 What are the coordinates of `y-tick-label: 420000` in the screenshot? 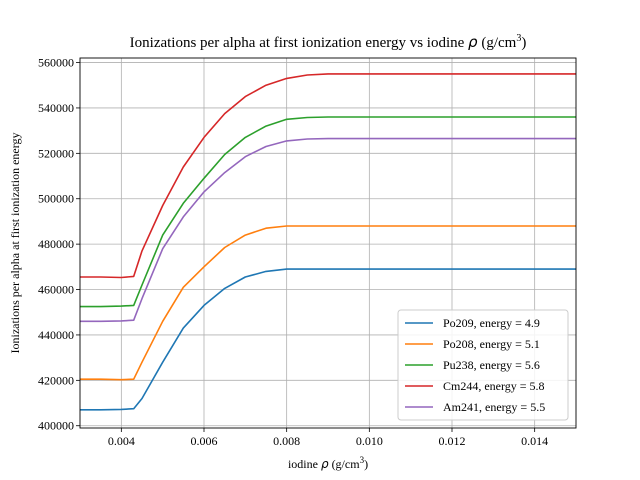 It's located at (56, 380).